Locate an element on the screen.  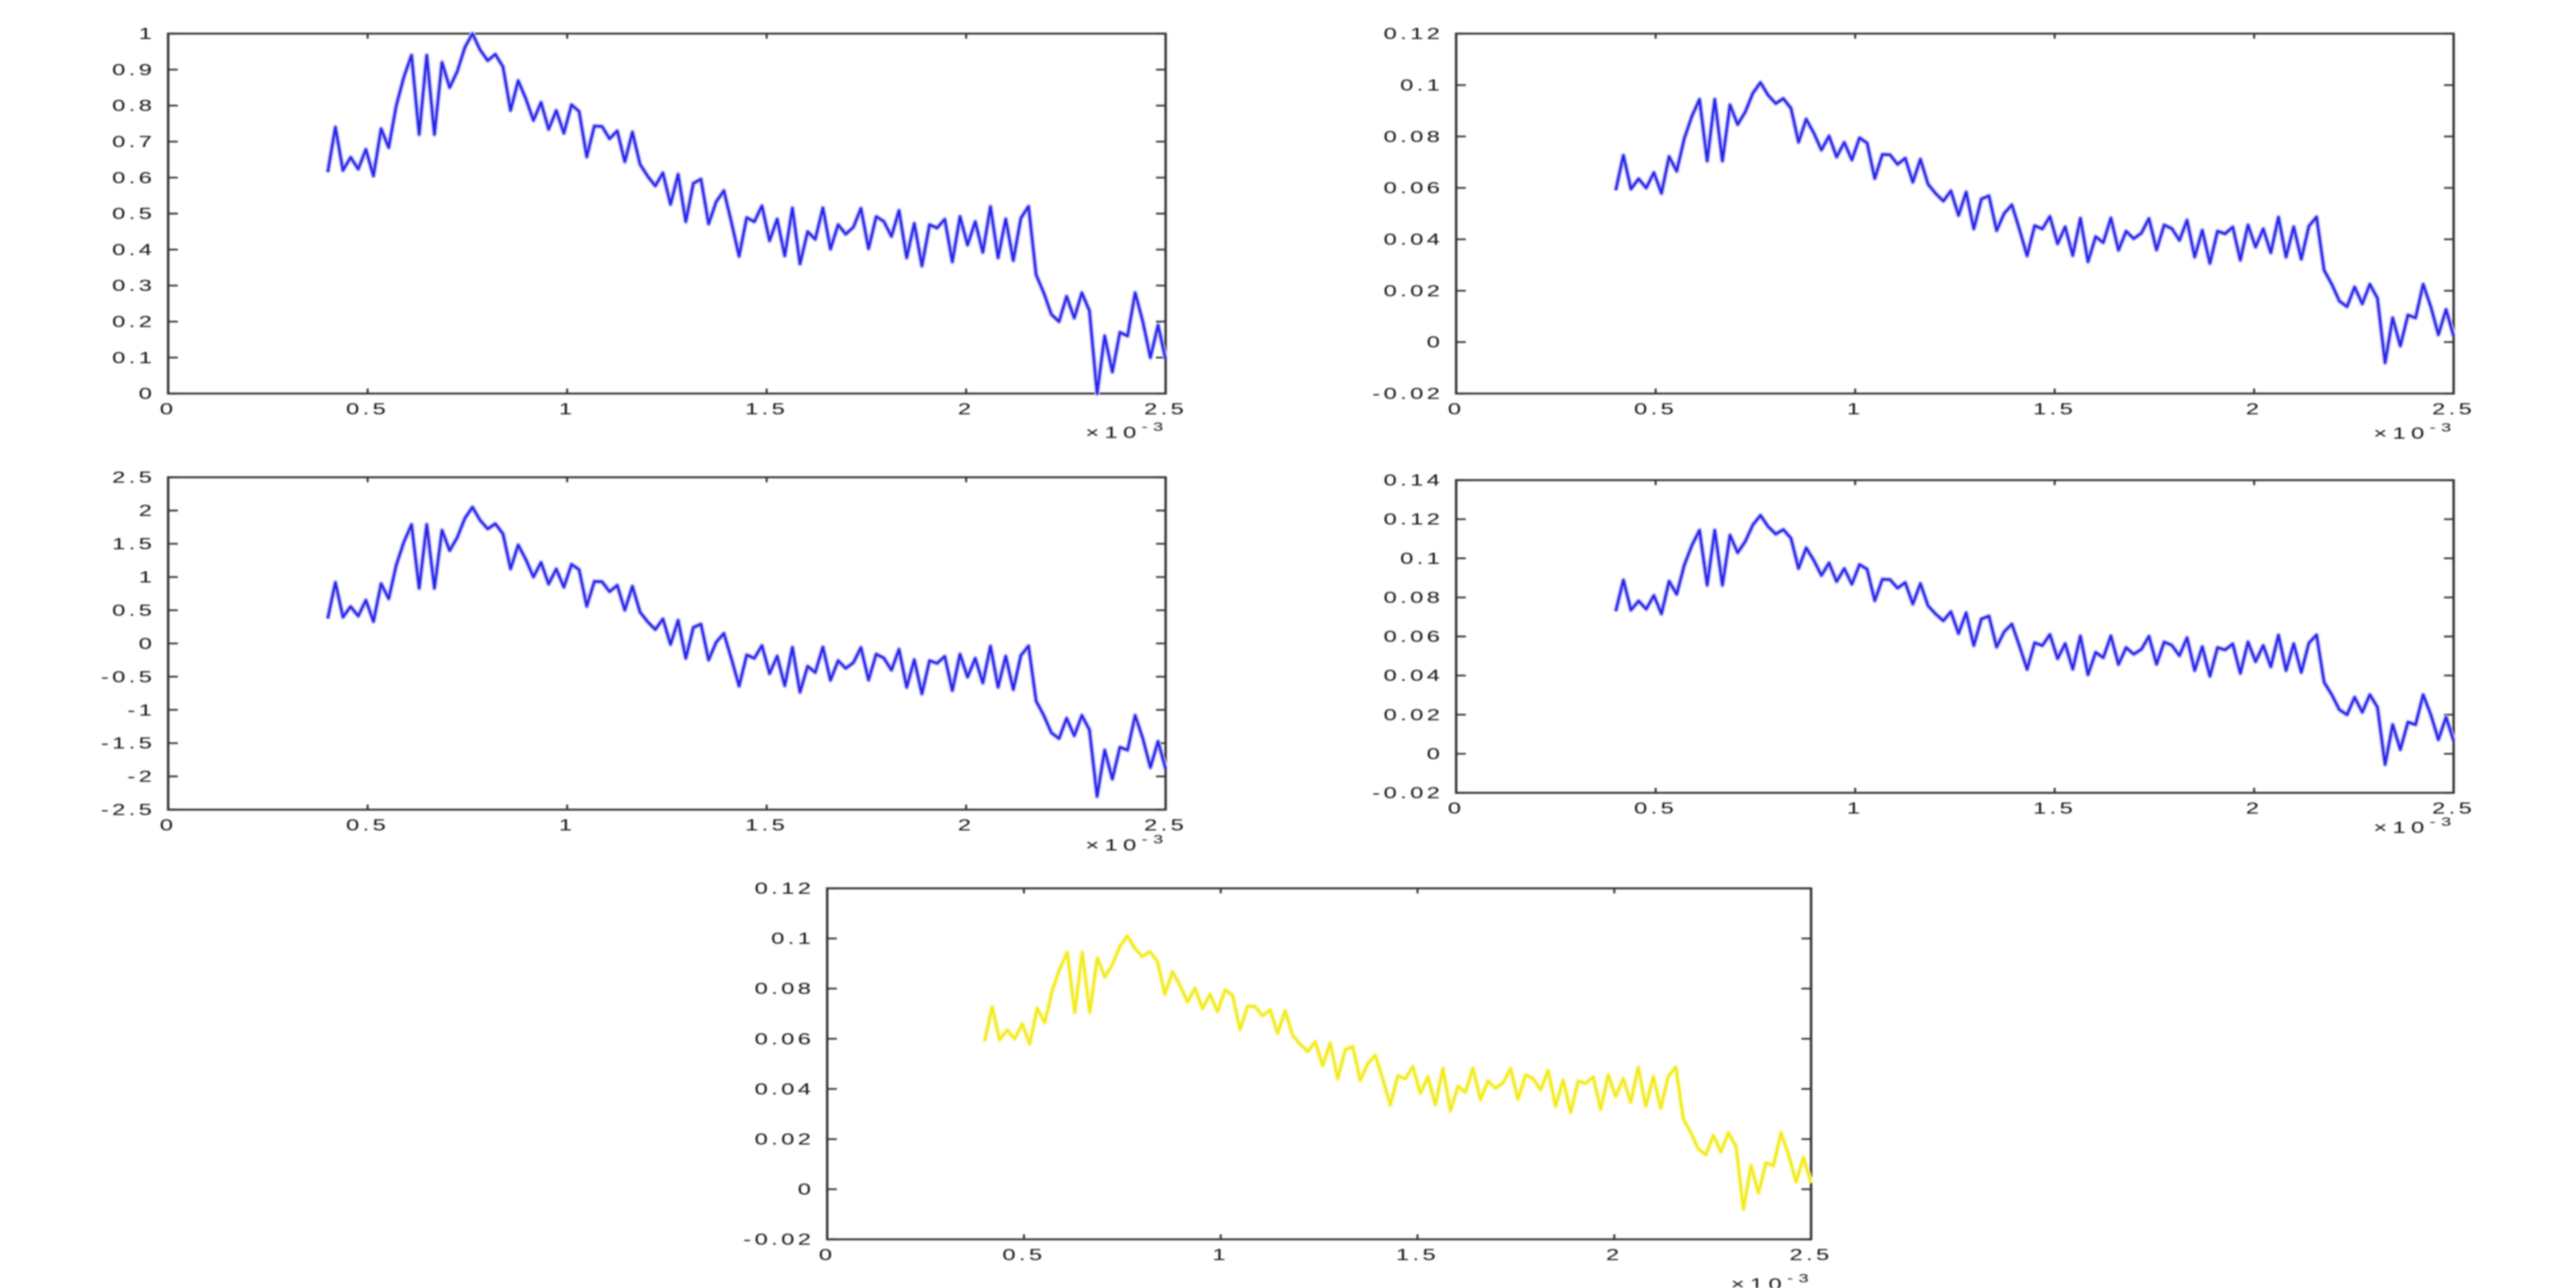
svg-text: -1 is located at coordinates (141, 709).